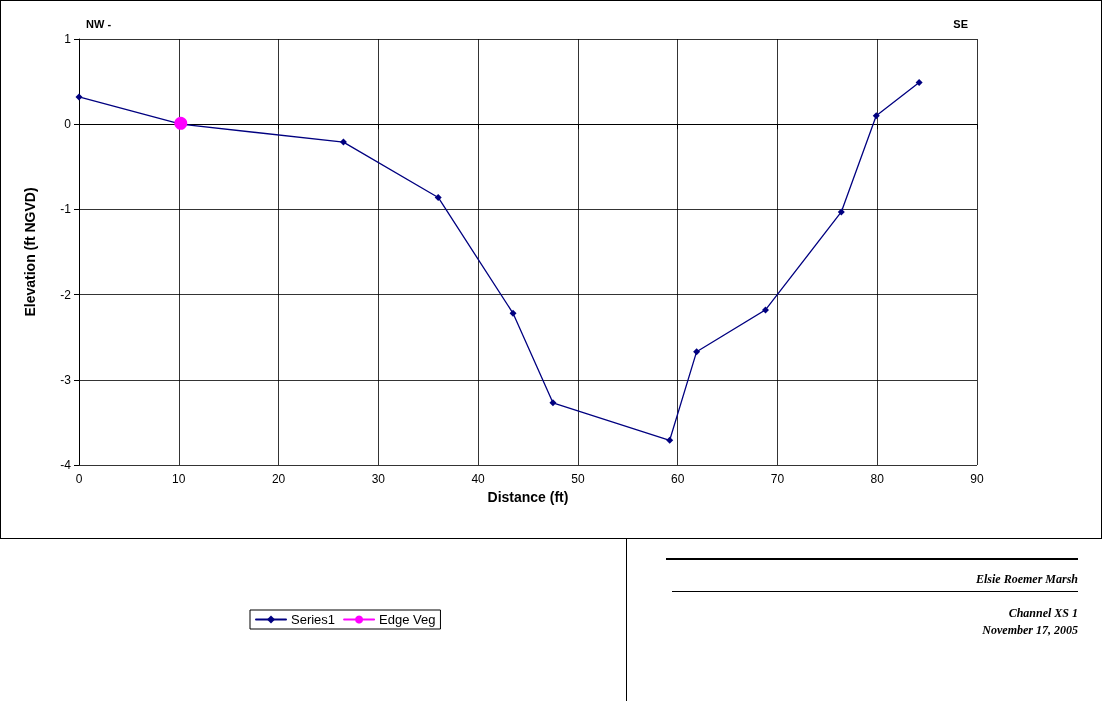 The width and height of the screenshot is (1102, 701). I want to click on x-tick-label: 20, so click(278, 479).